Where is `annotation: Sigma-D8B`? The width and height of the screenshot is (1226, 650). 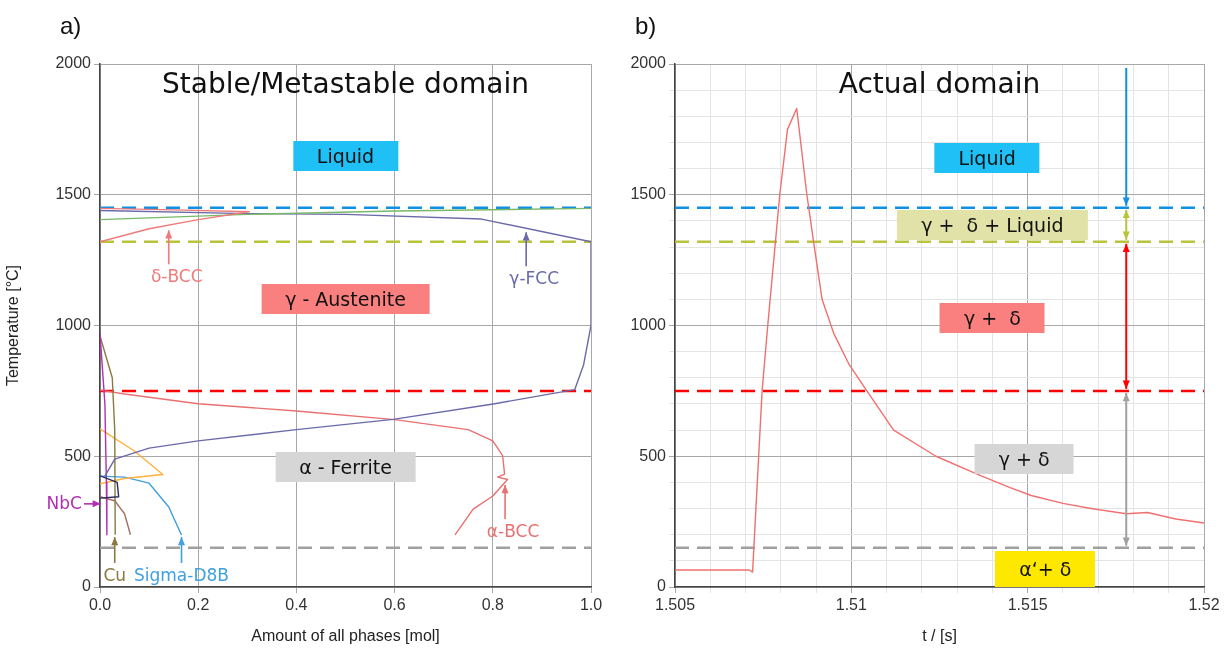 annotation: Sigma-D8B is located at coordinates (181, 575).